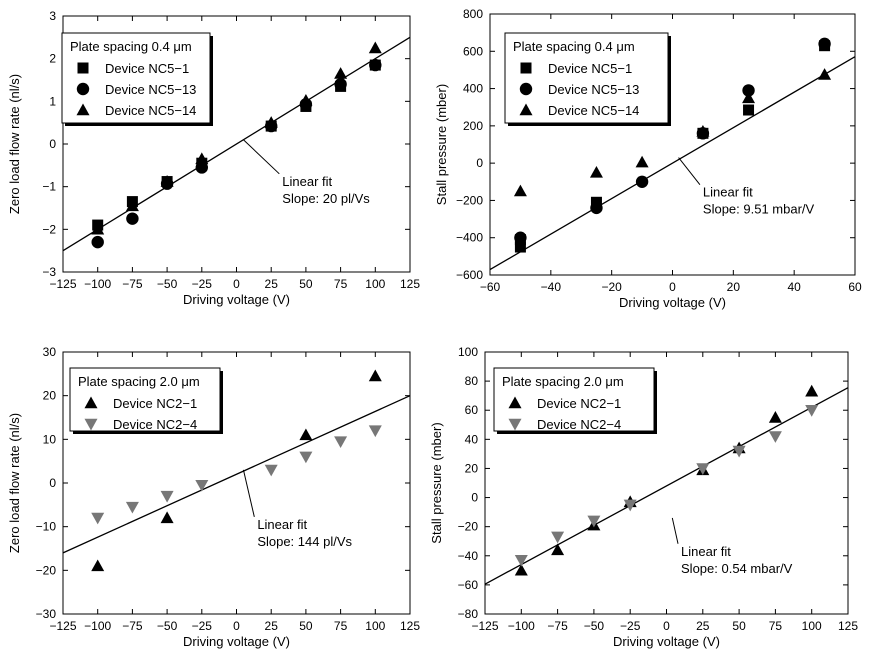  I want to click on y-tick-label: −20, so click(46, 570).